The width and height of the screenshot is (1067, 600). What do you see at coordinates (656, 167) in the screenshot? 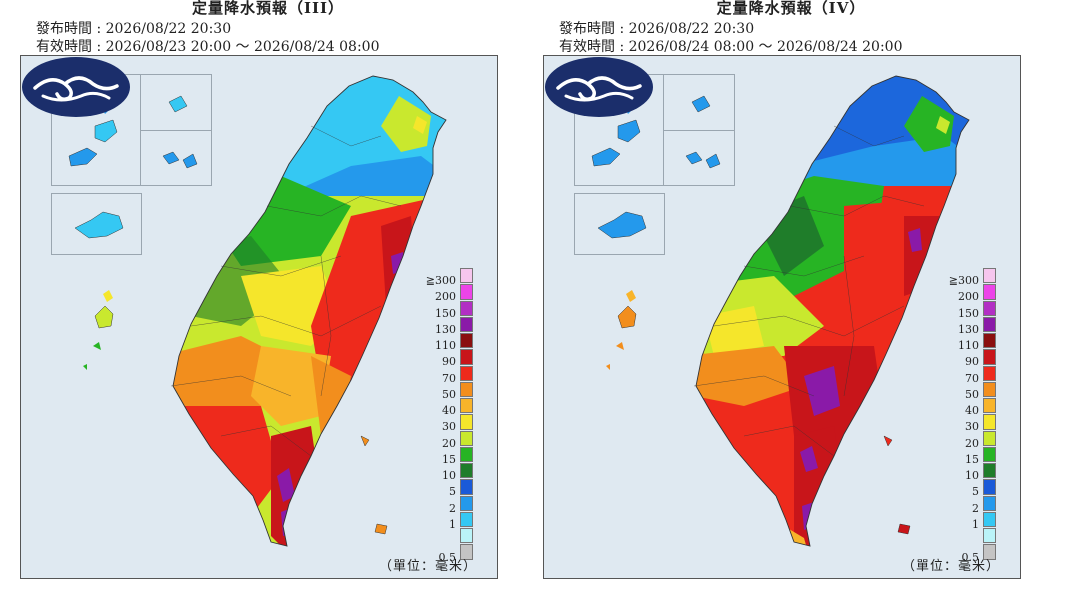
I see `matsu-islands` at bounding box center [656, 167].